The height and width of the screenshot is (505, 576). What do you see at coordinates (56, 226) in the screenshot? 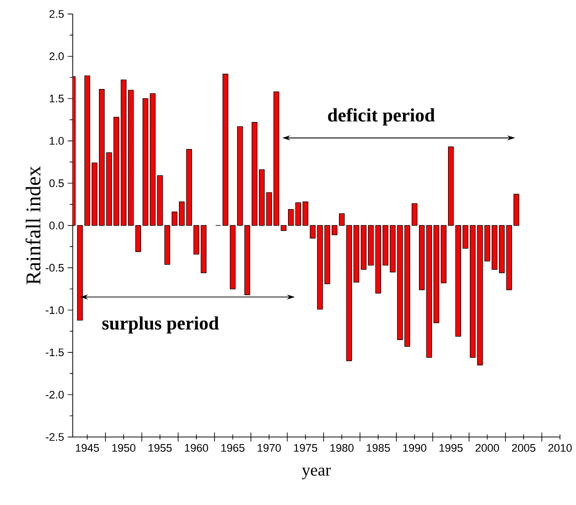
I see `y-tick-label: 0.0` at bounding box center [56, 226].